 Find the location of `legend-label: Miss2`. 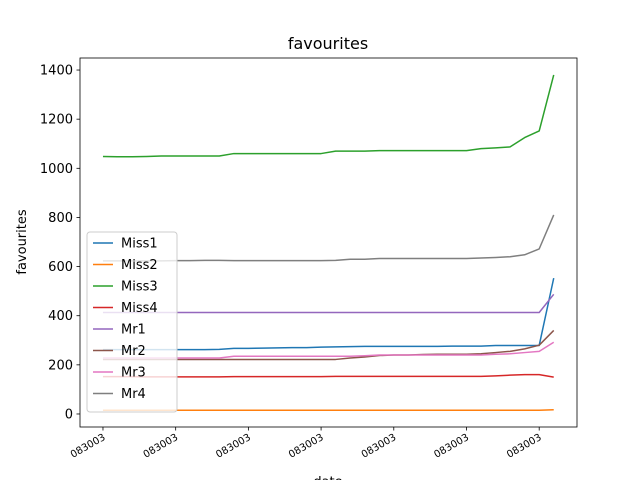

legend-label: Miss2 is located at coordinates (139, 265).